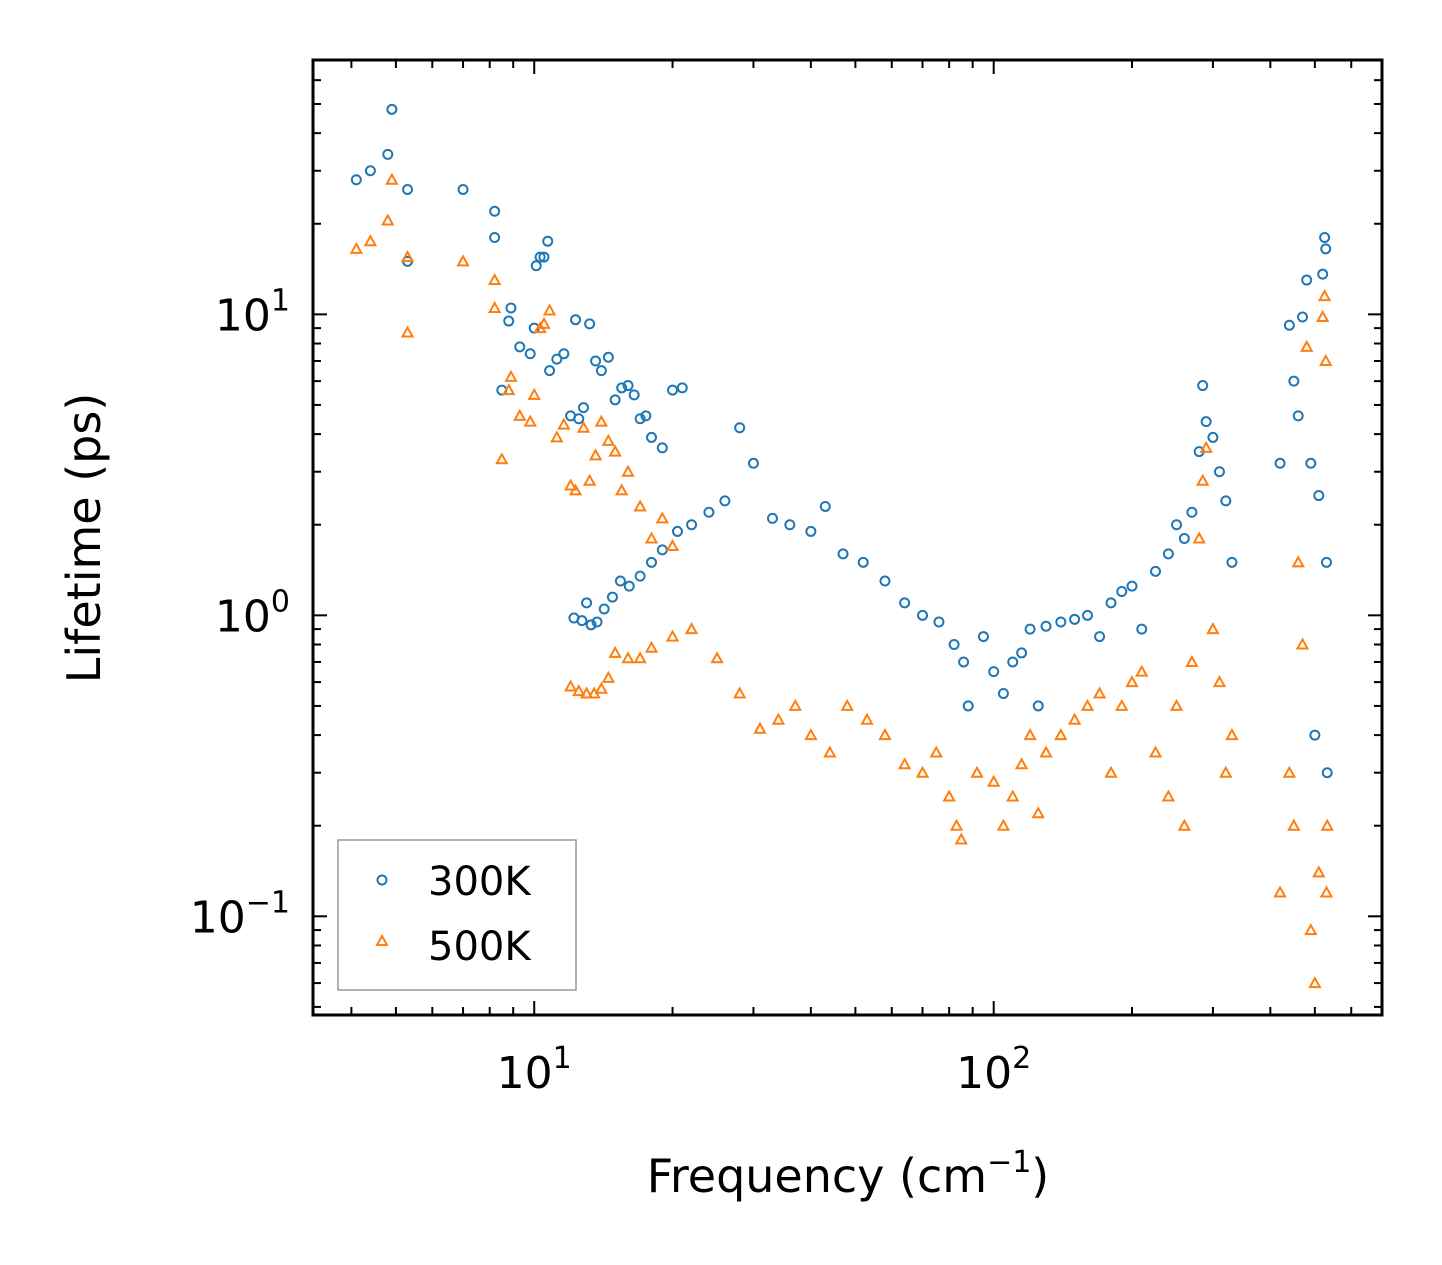 Image resolution: width=1442 pixels, height=1265 pixels. What do you see at coordinates (480, 947) in the screenshot?
I see `legend-label-500k: 500K` at bounding box center [480, 947].